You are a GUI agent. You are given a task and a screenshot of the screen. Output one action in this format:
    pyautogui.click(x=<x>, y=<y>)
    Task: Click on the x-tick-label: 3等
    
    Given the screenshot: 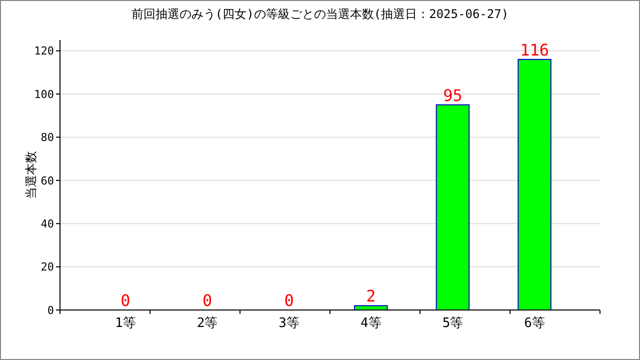 What is the action you would take?
    pyautogui.click(x=289, y=323)
    